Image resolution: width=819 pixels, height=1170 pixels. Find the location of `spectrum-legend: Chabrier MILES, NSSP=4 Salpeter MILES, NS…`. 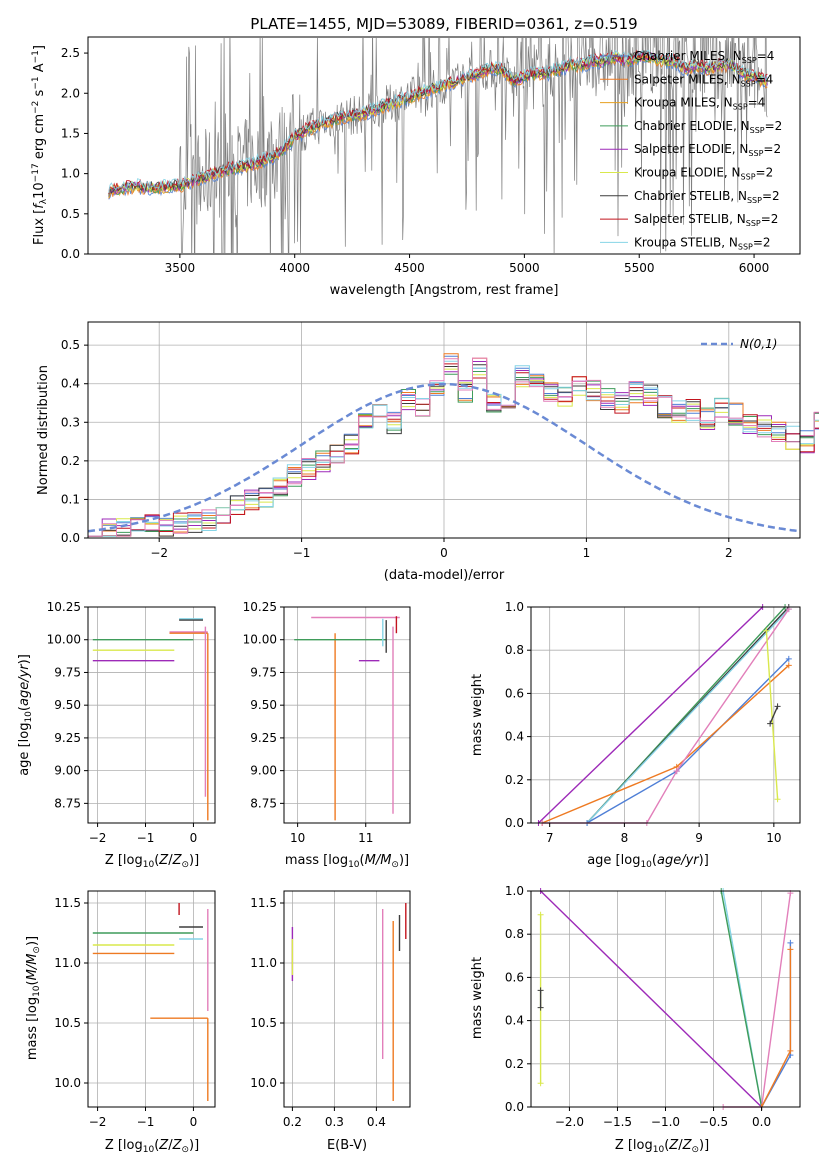

spectrum-legend: Chabrier MILES, NSSP=4 Salpeter MILES, NS… is located at coordinates (691, 150).